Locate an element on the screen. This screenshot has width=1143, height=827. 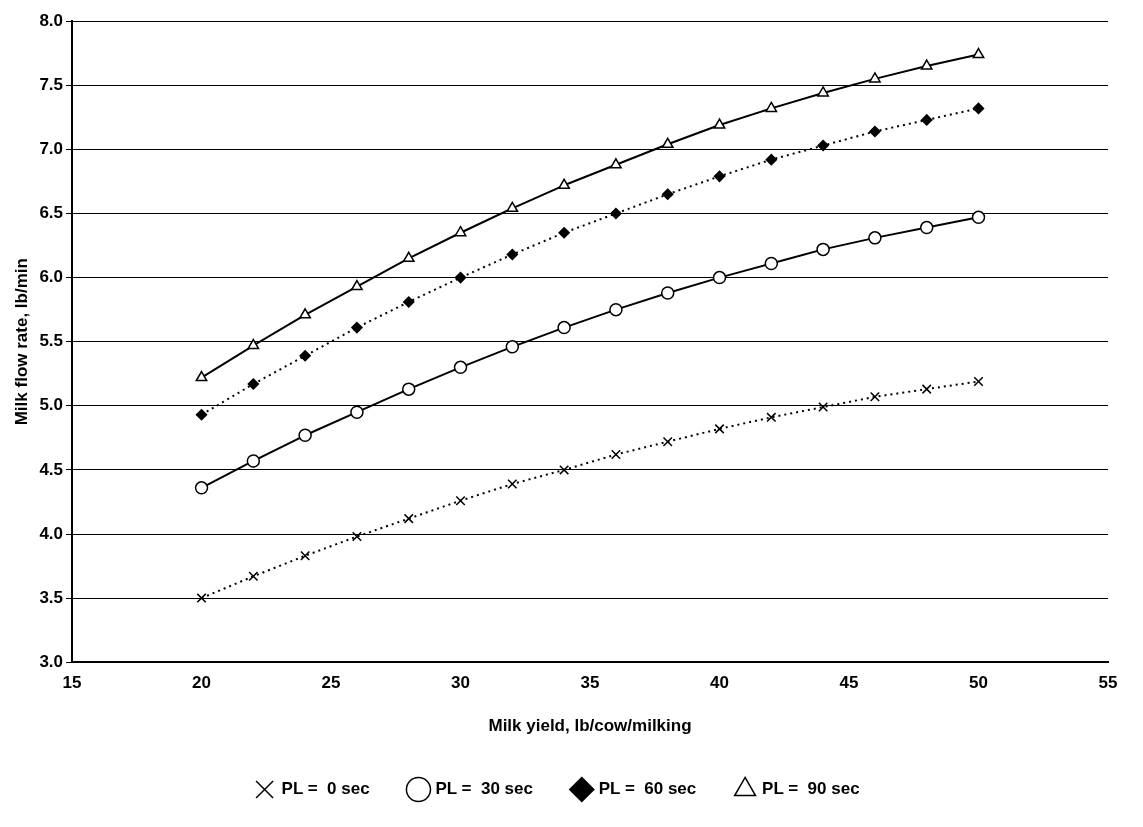
y-tick-label: 4.0 is located at coordinates (51, 533).